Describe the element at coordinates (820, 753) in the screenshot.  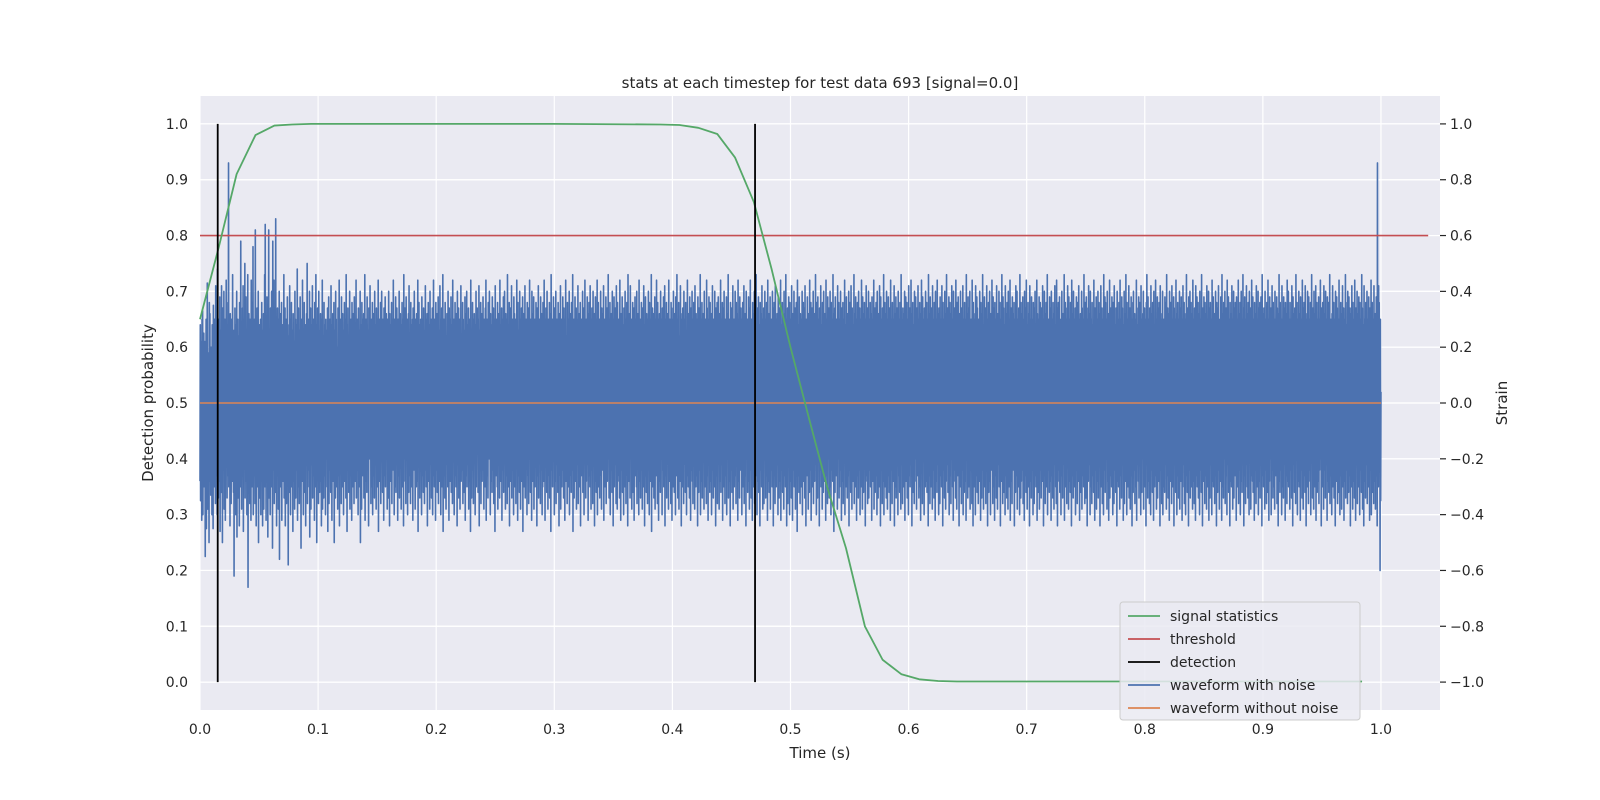
I see `x-axis-label: Time (s)` at that location.